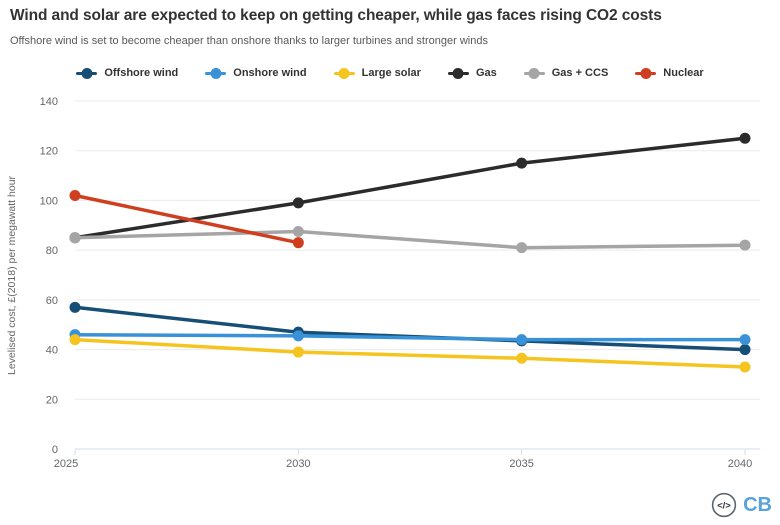 The width and height of the screenshot is (780, 525). I want to click on legend-label: Large solar, so click(391, 73).